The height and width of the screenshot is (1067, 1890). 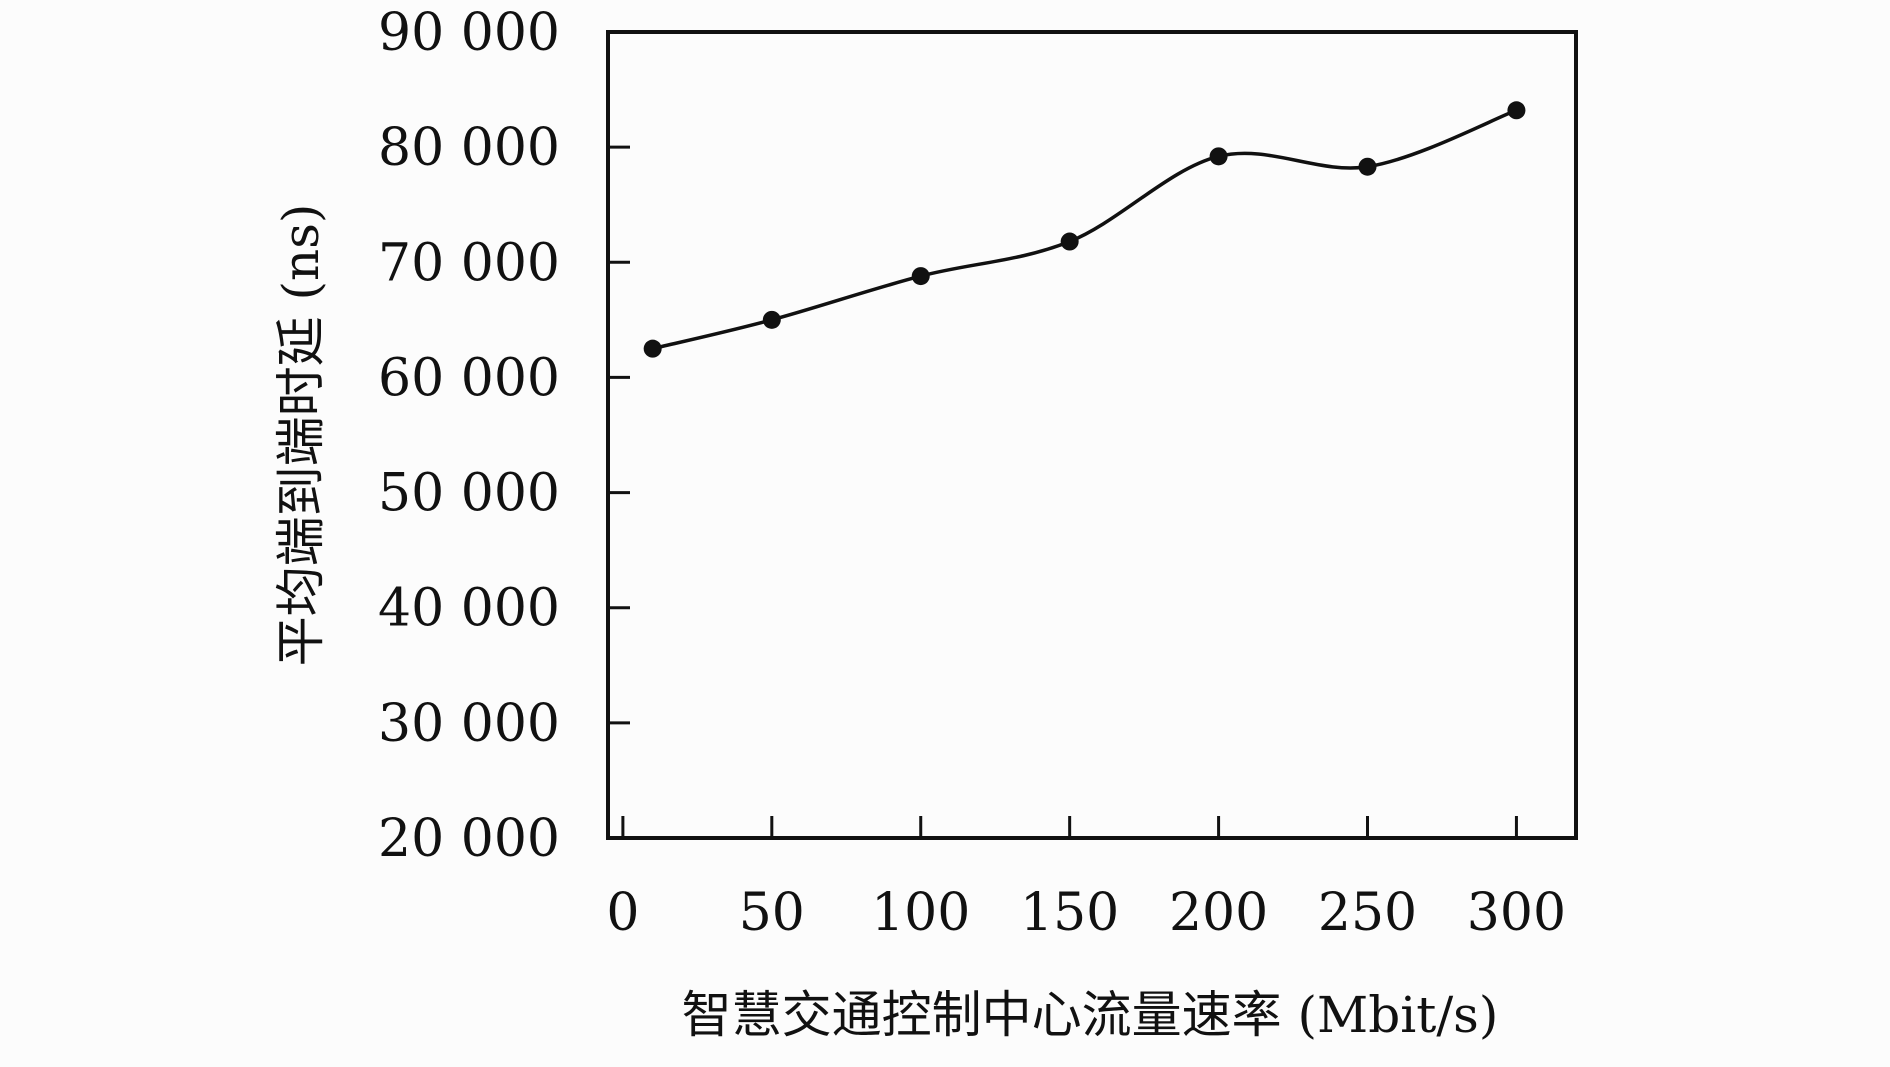 I want to click on x-tick-label: 250, so click(x=1367, y=913).